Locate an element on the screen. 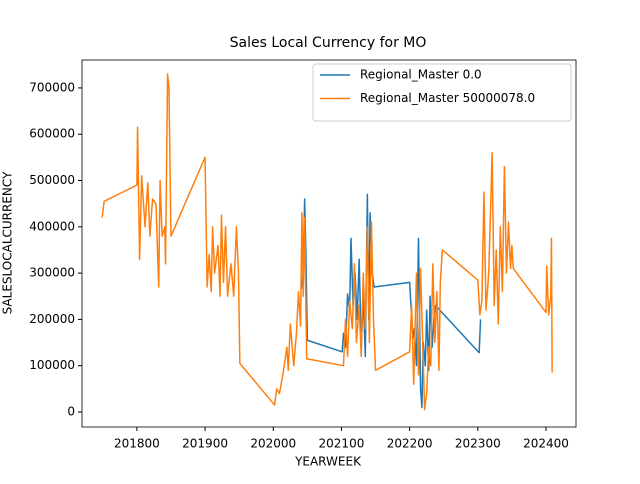 The width and height of the screenshot is (640, 484). chart-title: Sales Local Currency for MO is located at coordinates (328, 43).